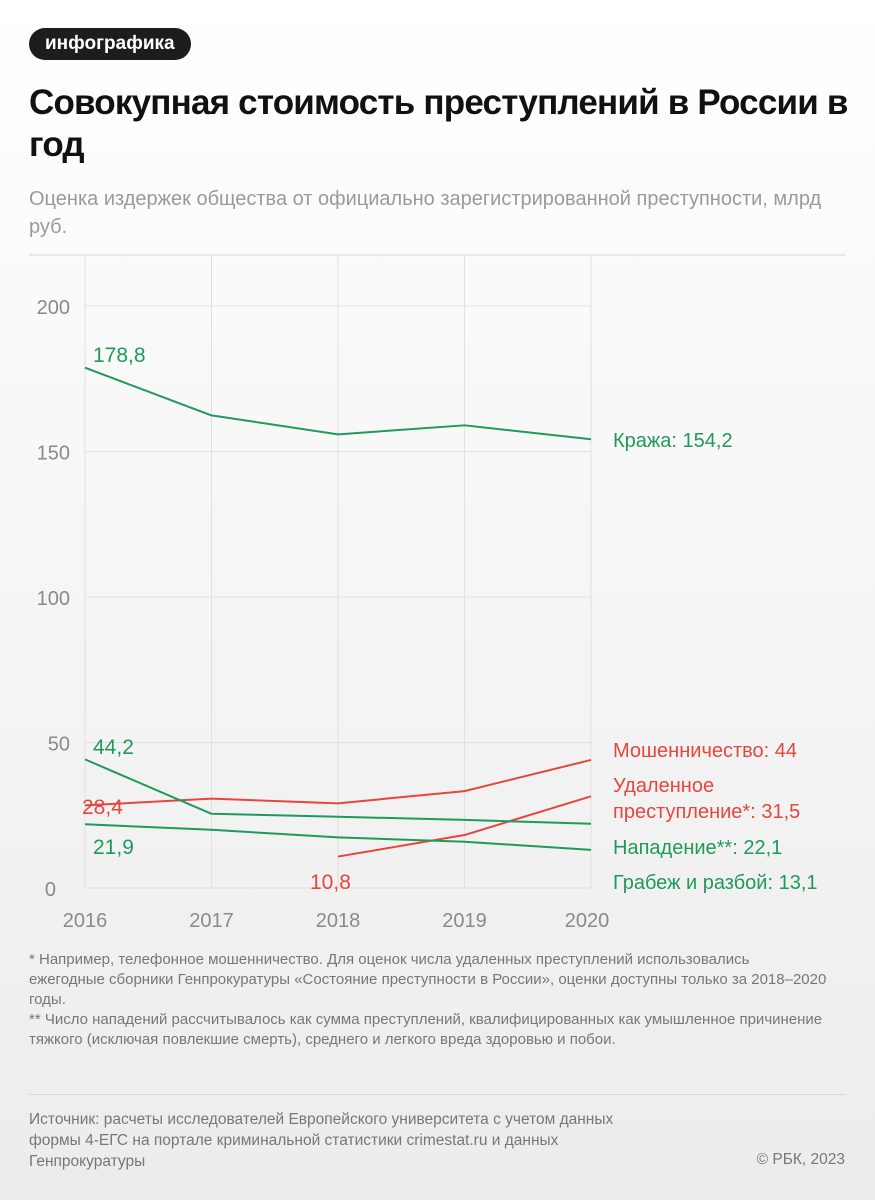 This screenshot has width=875, height=1200. What do you see at coordinates (53, 454) in the screenshot?
I see `y-tick-label: 150` at bounding box center [53, 454].